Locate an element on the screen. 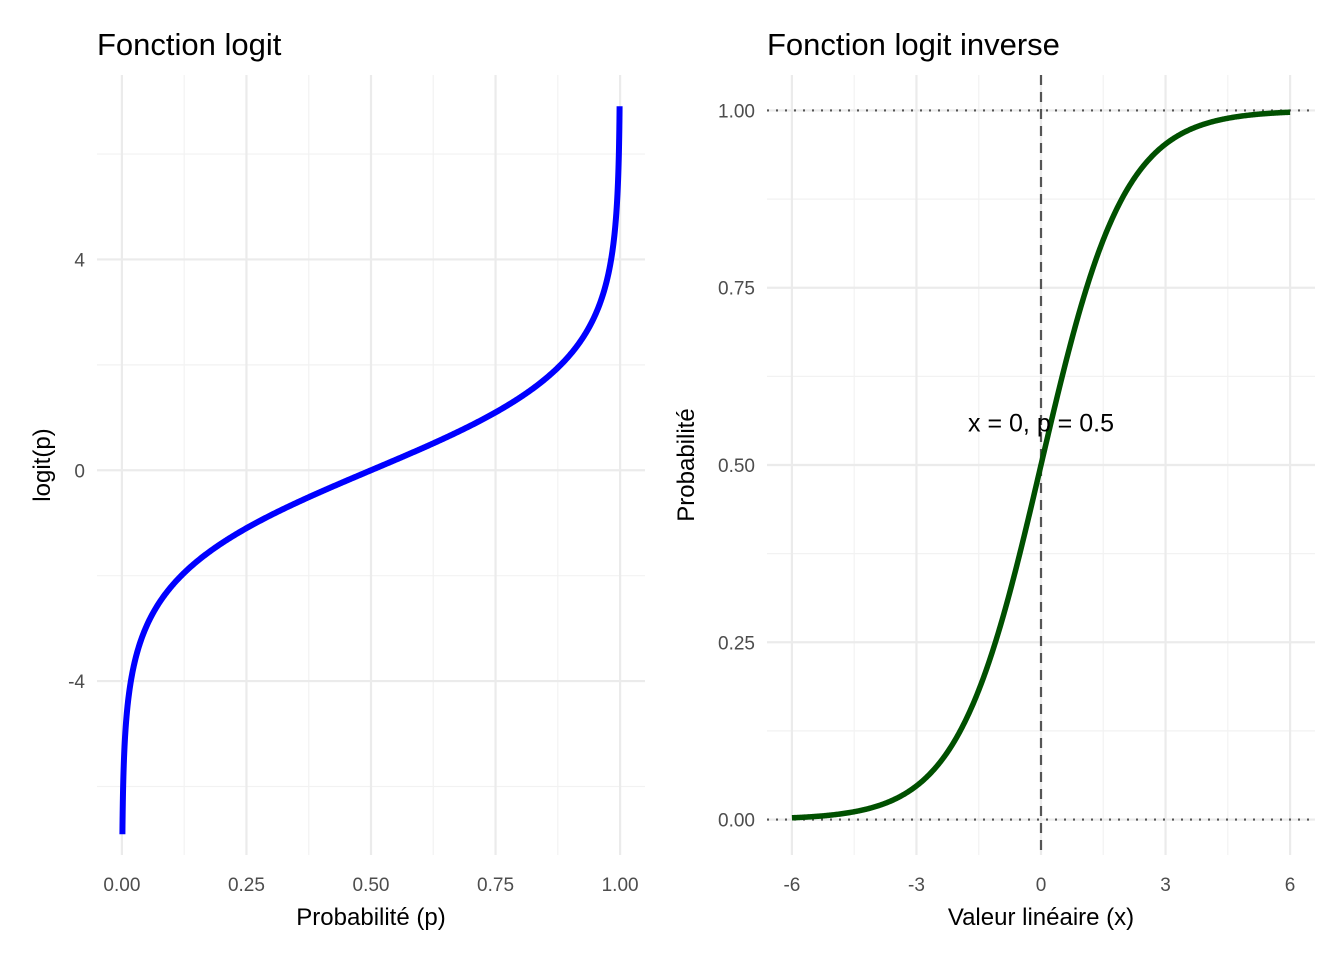  inverse-logit-x-tick-label: 3 is located at coordinates (1165, 885).